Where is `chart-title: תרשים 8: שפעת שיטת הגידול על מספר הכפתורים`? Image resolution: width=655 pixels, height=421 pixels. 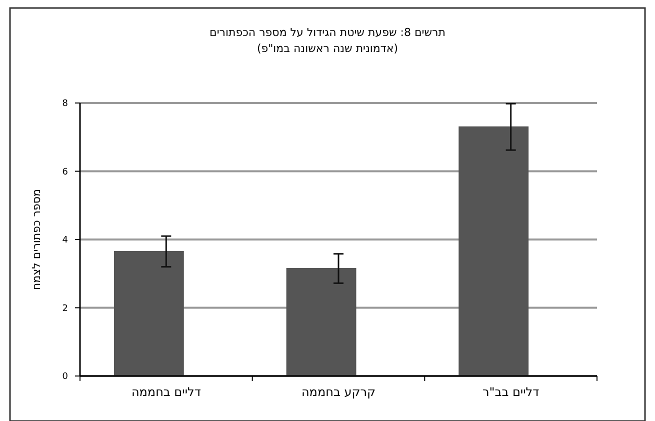 chart-title: תרשים 8: שפעת שיטת הגידול על מספר הכפתורים is located at coordinates (328, 32).